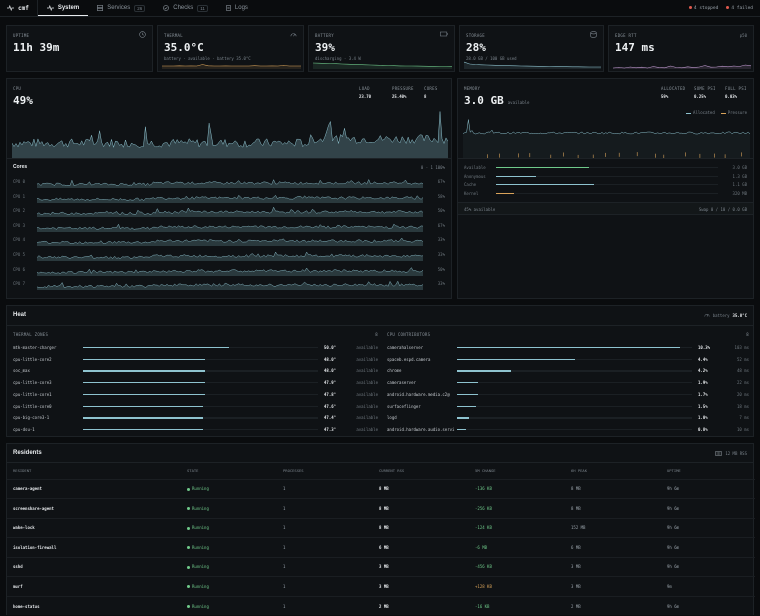 The width and height of the screenshot is (760, 616). Describe the element at coordinates (382, 64) in the screenshot. I see `sparkline-line` at that location.